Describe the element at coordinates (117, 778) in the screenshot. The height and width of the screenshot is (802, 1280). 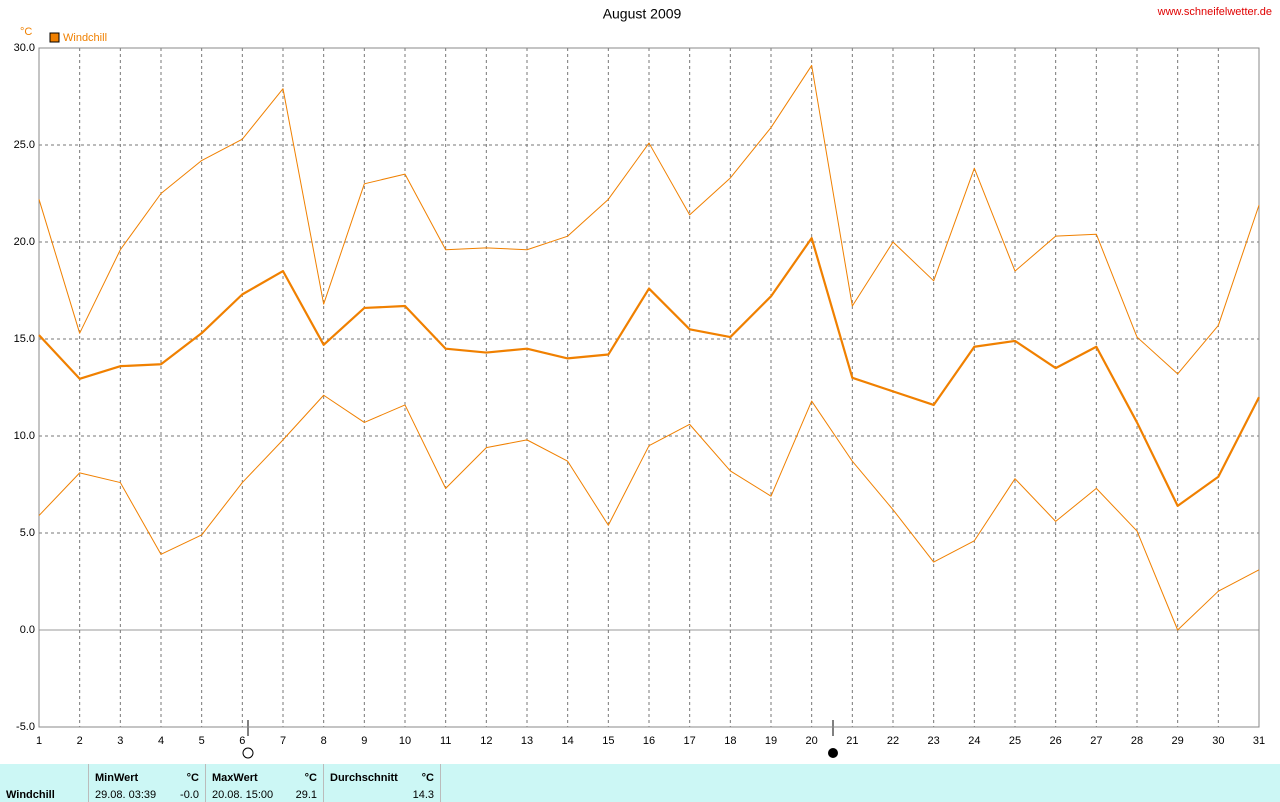
I see `header: MinWert` at that location.